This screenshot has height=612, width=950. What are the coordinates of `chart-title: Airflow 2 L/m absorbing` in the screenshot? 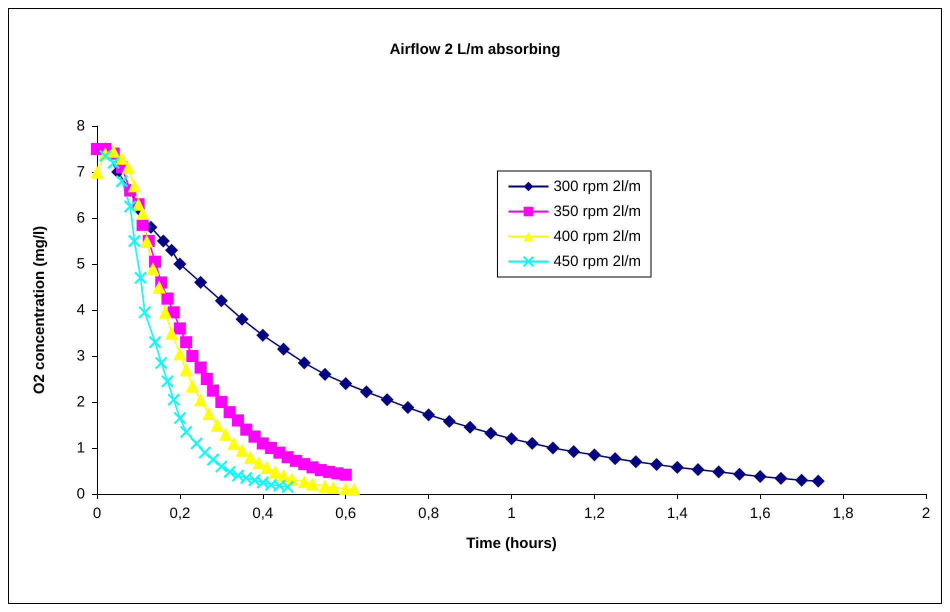 It's located at (475, 49).